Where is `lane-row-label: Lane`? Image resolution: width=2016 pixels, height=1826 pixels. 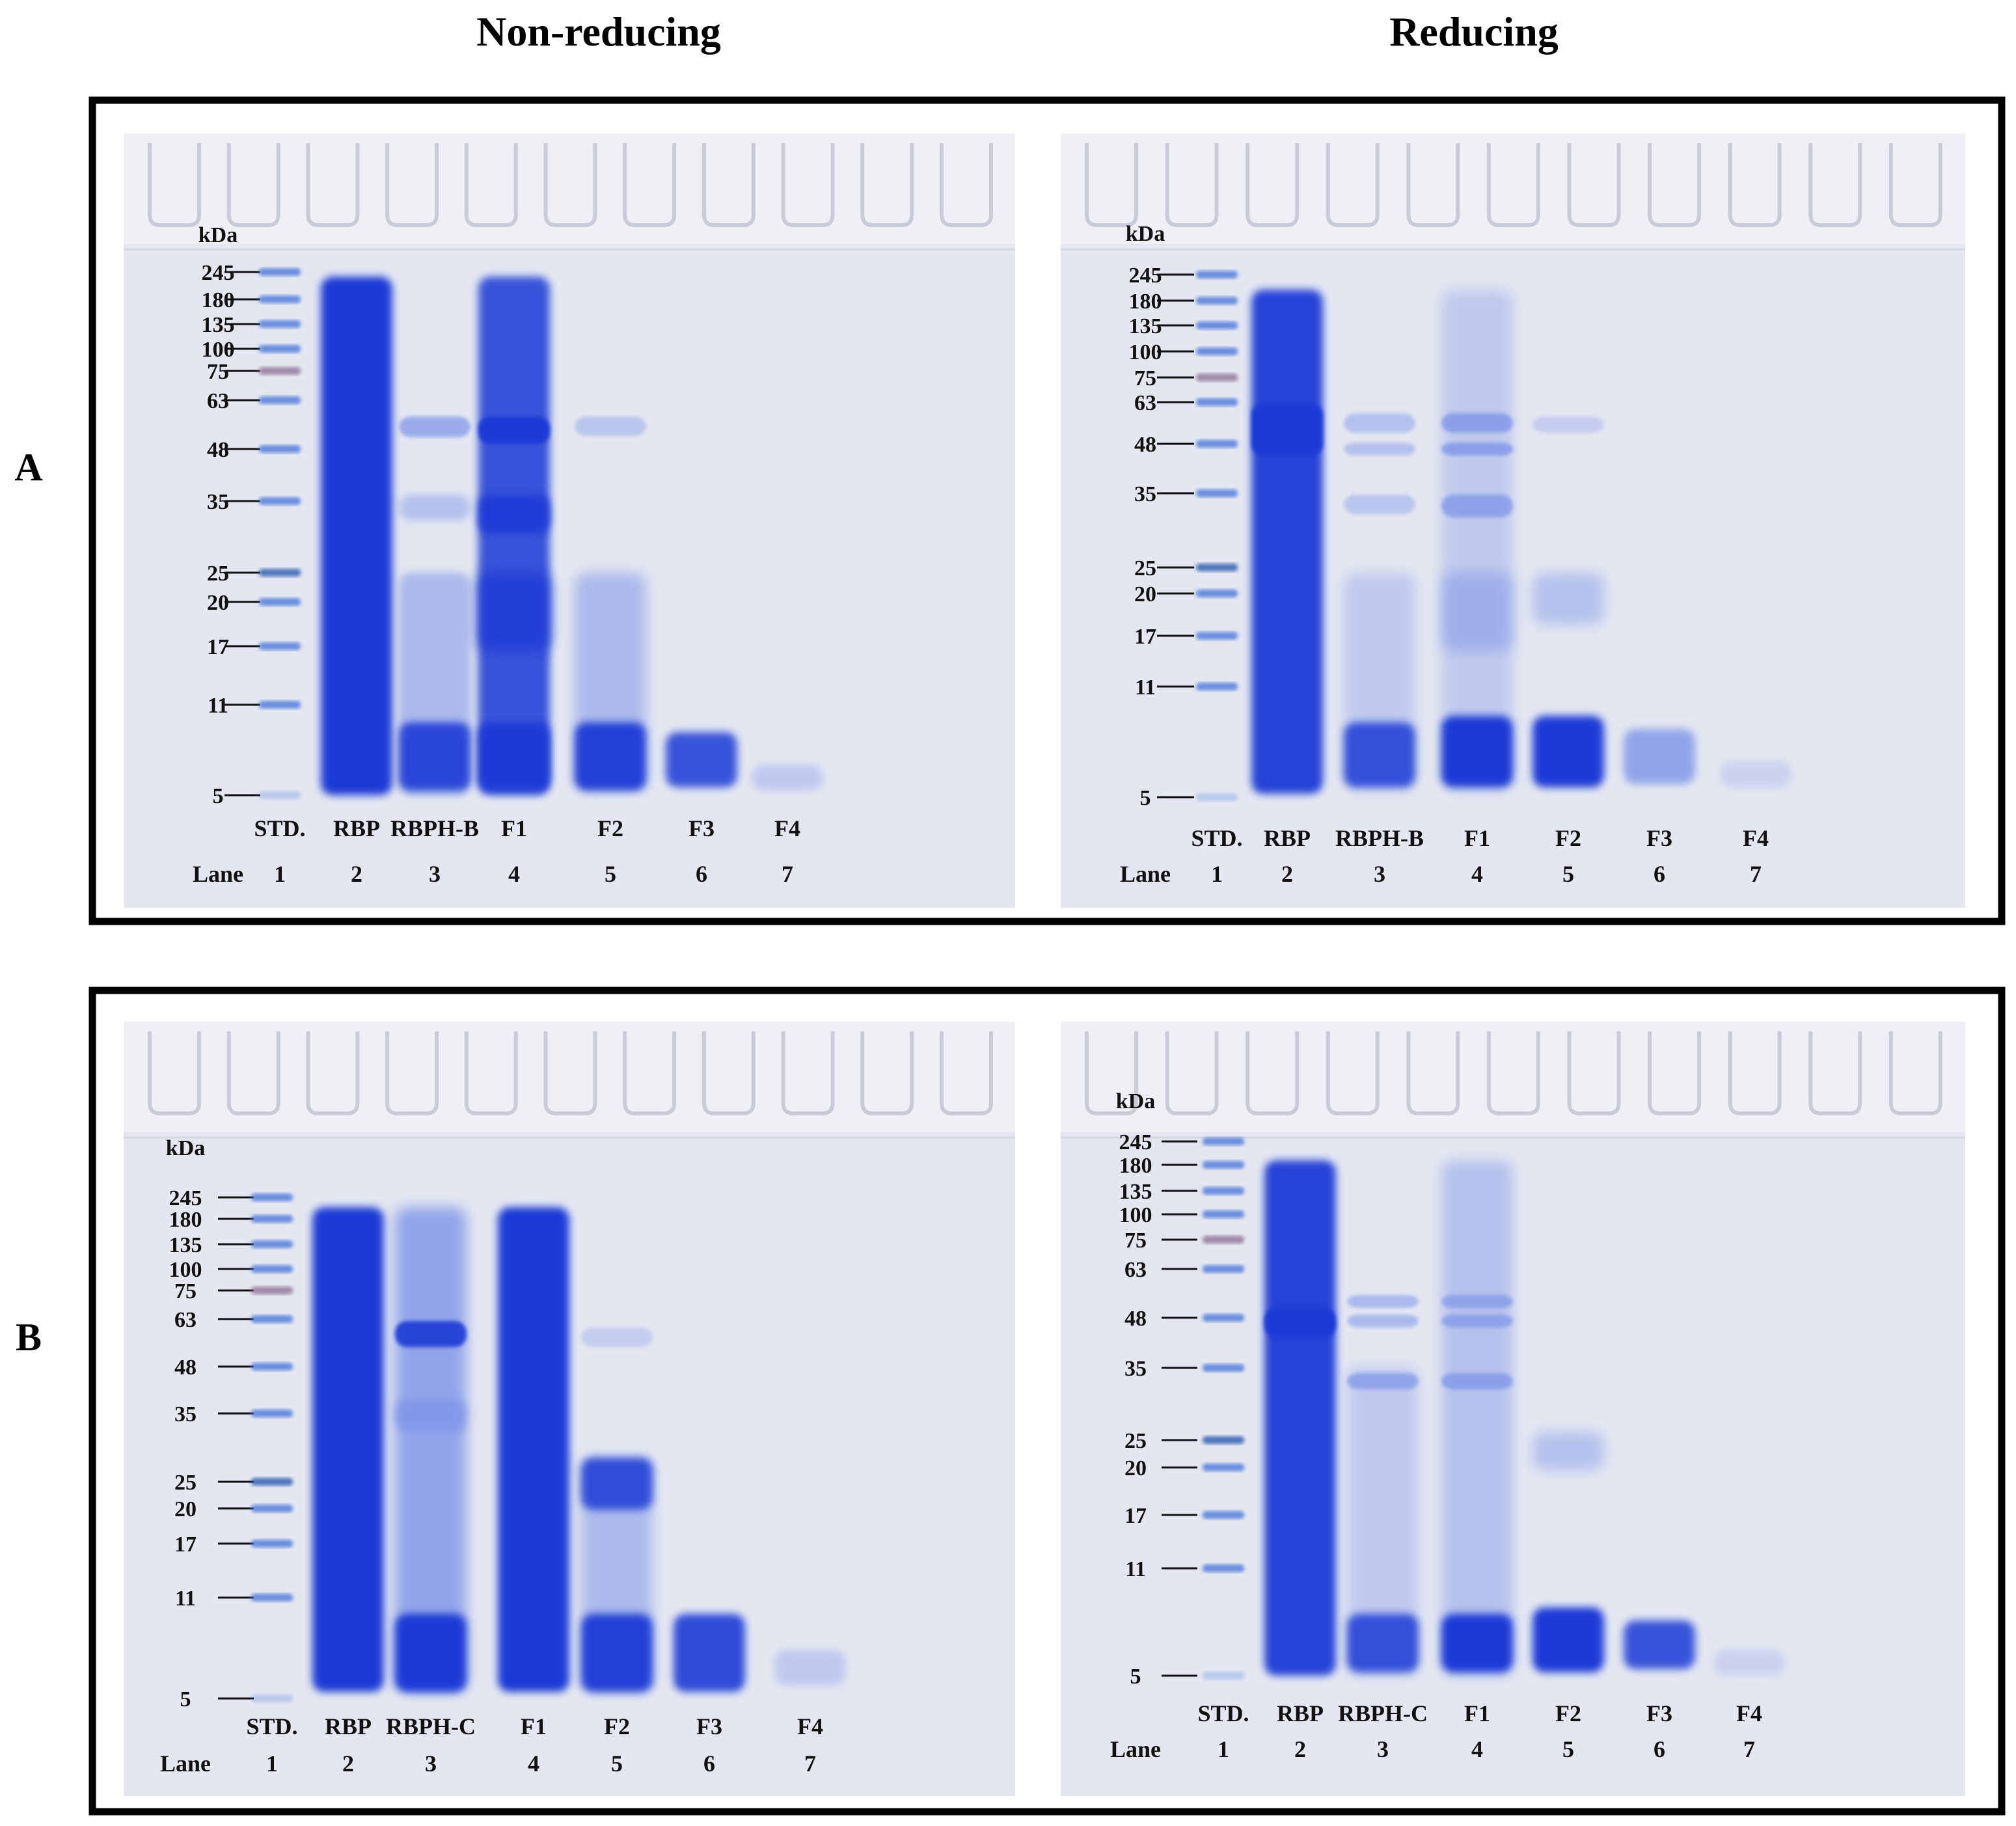
lane-row-label: Lane is located at coordinates (218, 874).